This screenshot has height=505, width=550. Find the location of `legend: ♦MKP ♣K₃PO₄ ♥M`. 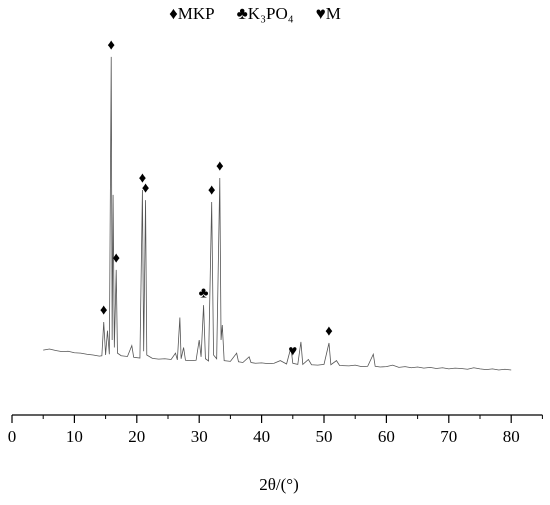

legend: ♦MKP ♣K₃PO₄ ♥M is located at coordinates (255, 13).